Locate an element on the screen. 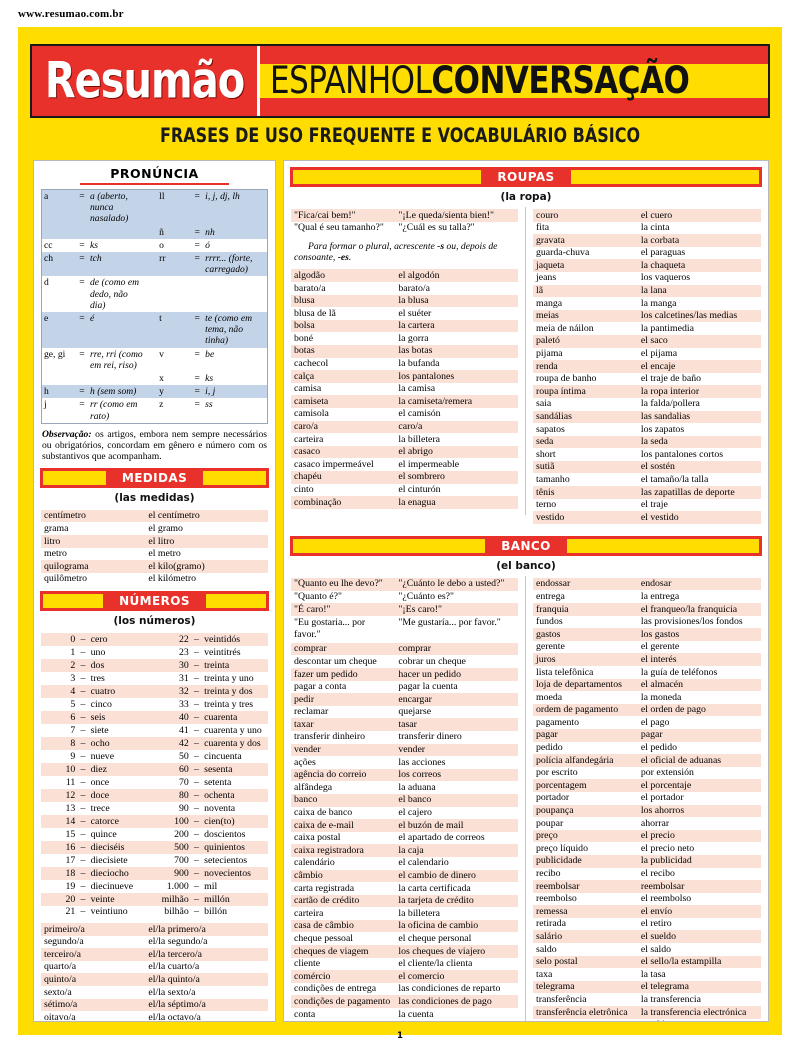  term-pt: camiseta is located at coordinates (343, 401).